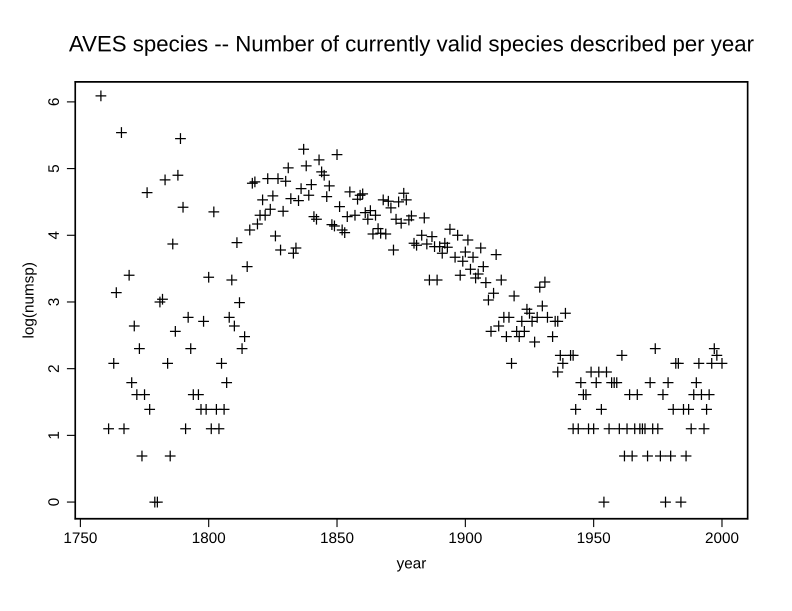 This screenshot has height=611, width=792. I want to click on y-tick-label: 3, so click(54, 302).